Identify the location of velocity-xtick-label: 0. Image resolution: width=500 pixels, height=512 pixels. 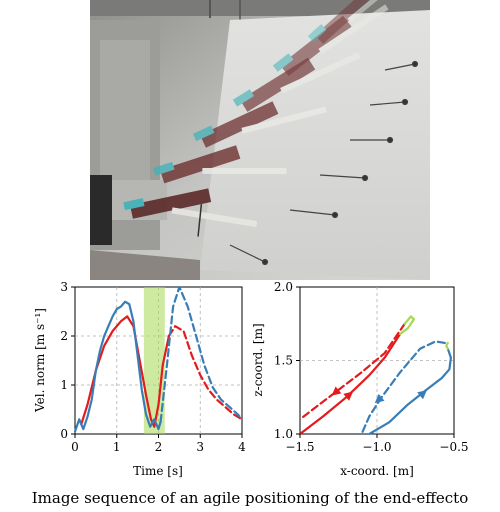
(75, 447).